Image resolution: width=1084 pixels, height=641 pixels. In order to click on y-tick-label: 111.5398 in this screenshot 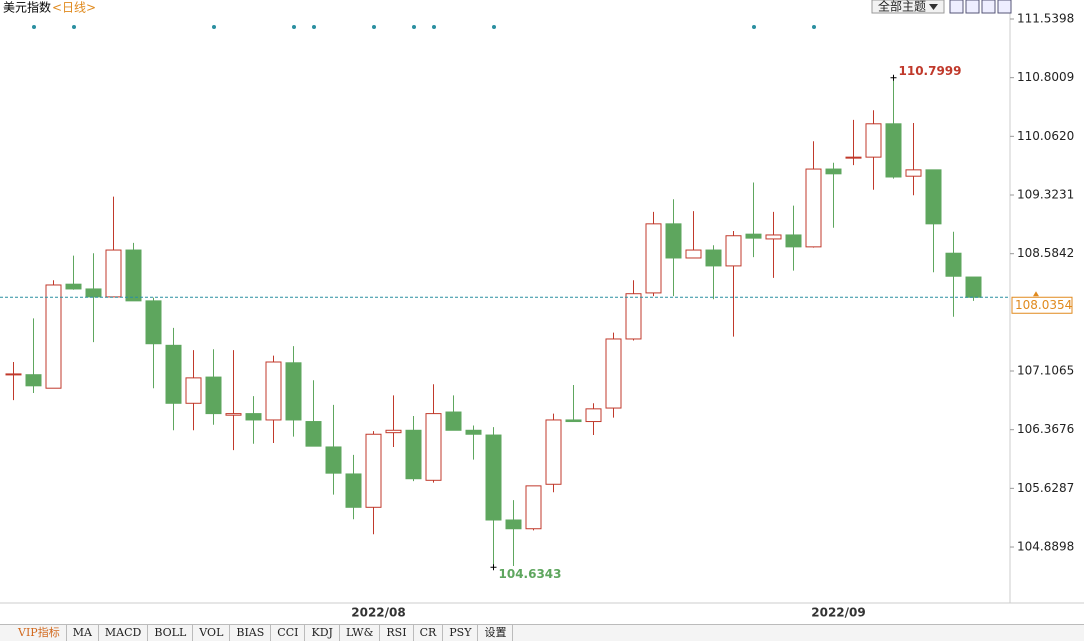, I will do `click(1045, 19)`.